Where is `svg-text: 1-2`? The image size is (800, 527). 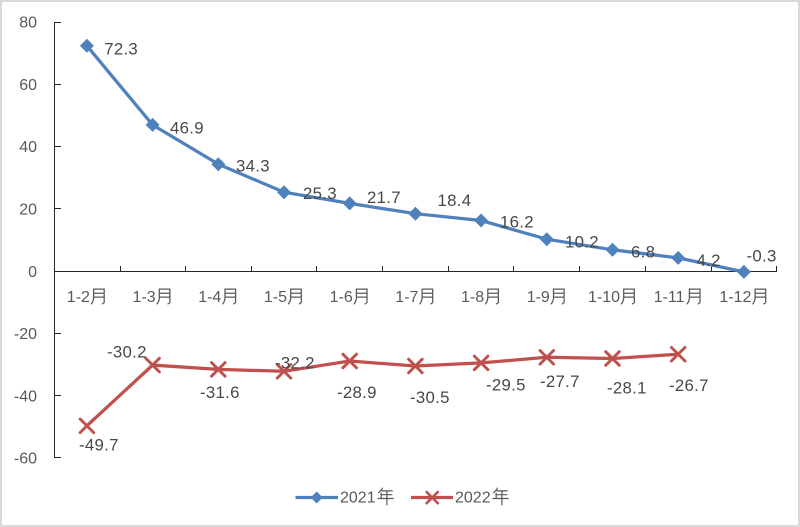
svg-text: 1-2 is located at coordinates (78, 297).